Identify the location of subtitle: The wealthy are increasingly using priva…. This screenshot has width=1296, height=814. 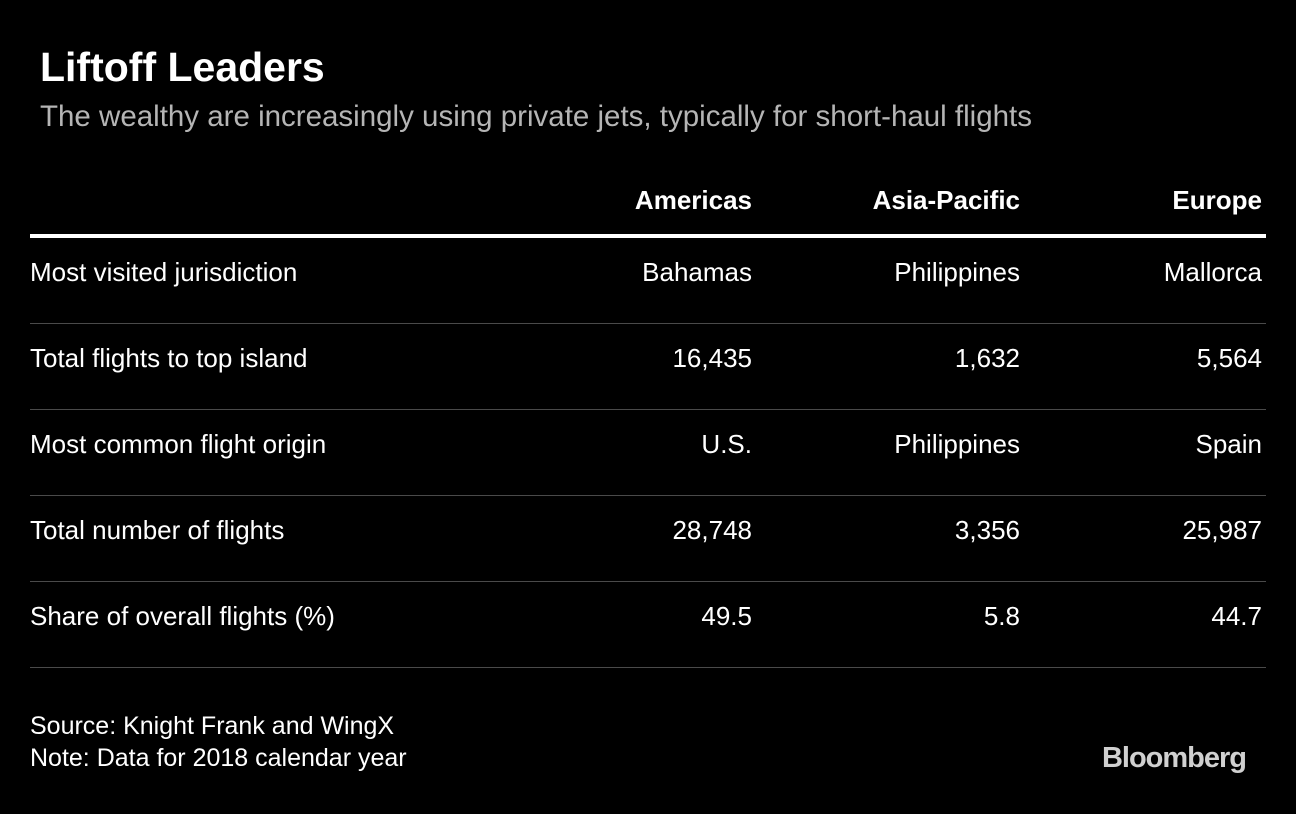
(536, 116).